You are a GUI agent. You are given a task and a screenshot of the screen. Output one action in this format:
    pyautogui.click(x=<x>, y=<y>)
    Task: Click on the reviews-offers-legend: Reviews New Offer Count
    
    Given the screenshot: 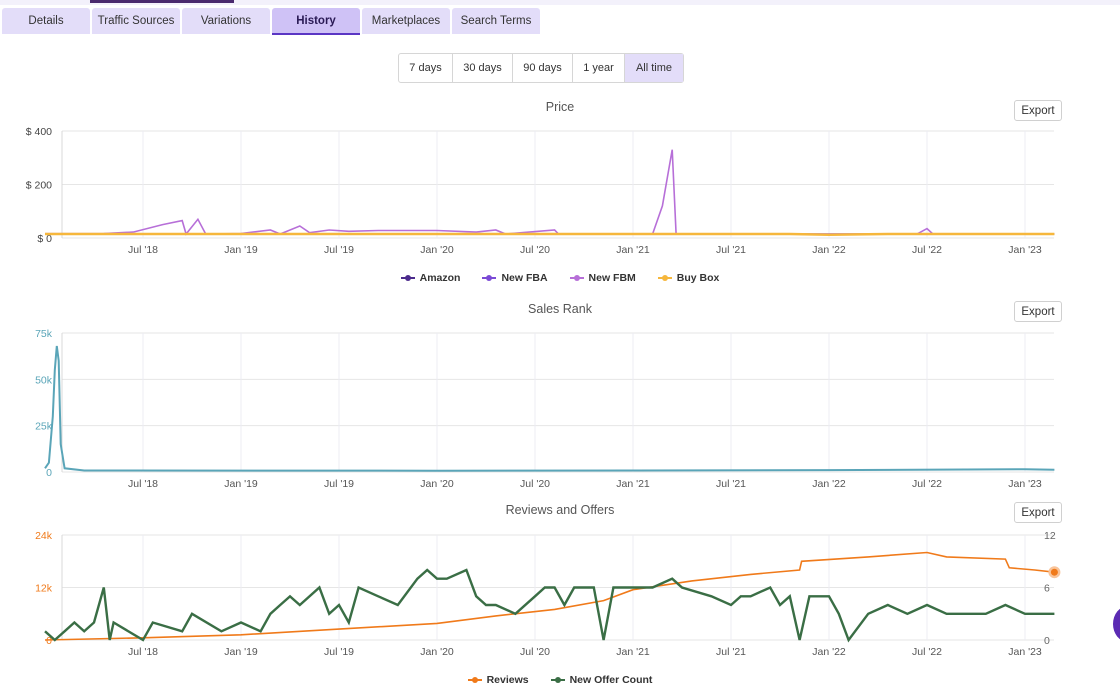 What is the action you would take?
    pyautogui.click(x=560, y=680)
    